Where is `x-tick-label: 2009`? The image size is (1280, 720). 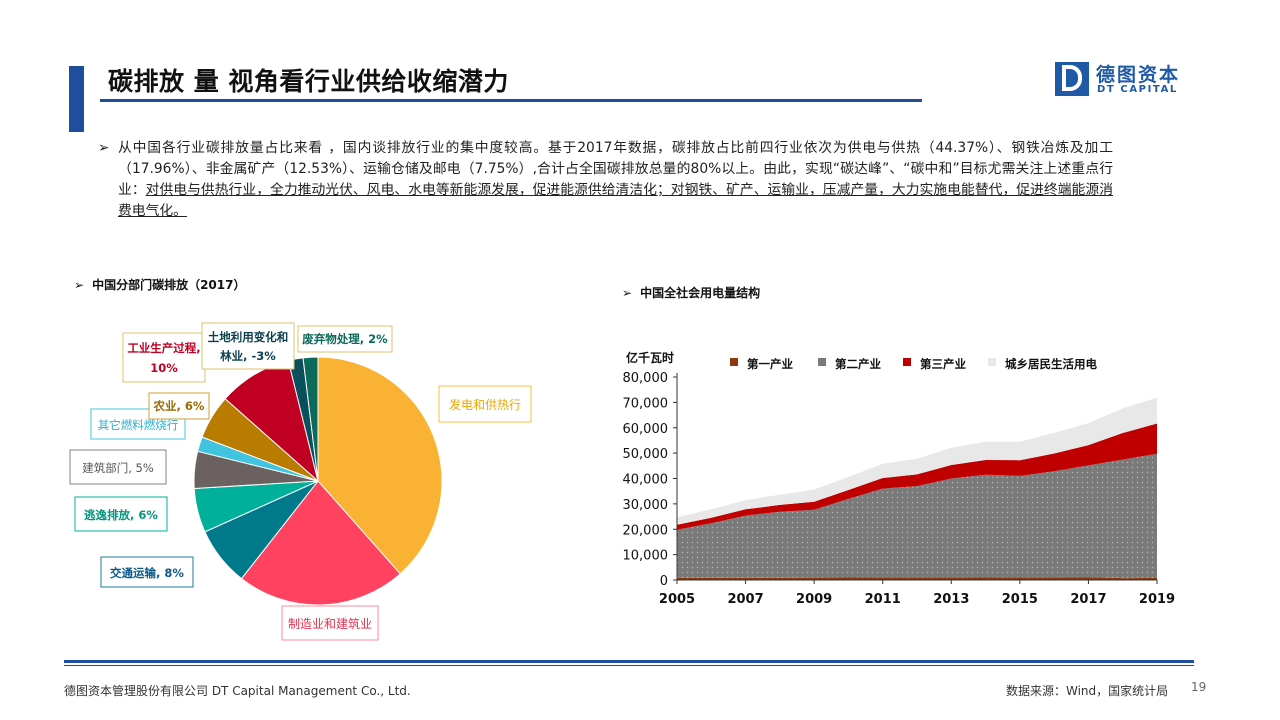
x-tick-label: 2009 is located at coordinates (814, 599).